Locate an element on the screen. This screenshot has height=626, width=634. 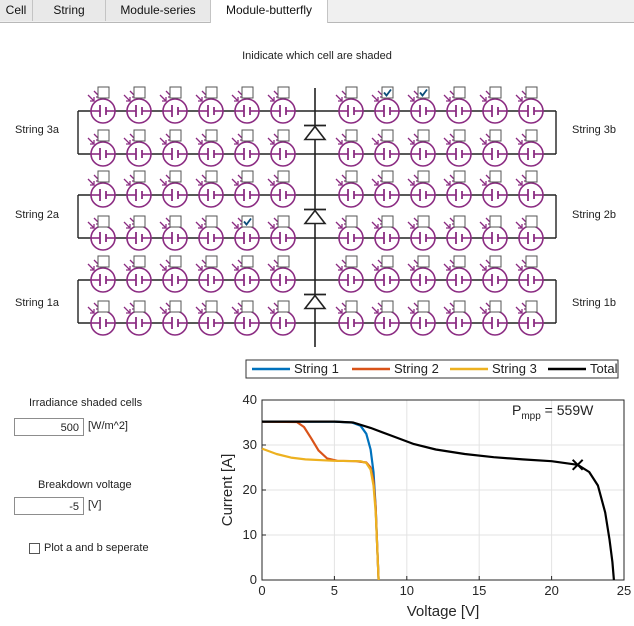
module-title: Inidicate which cell are shaded is located at coordinates (317, 56).